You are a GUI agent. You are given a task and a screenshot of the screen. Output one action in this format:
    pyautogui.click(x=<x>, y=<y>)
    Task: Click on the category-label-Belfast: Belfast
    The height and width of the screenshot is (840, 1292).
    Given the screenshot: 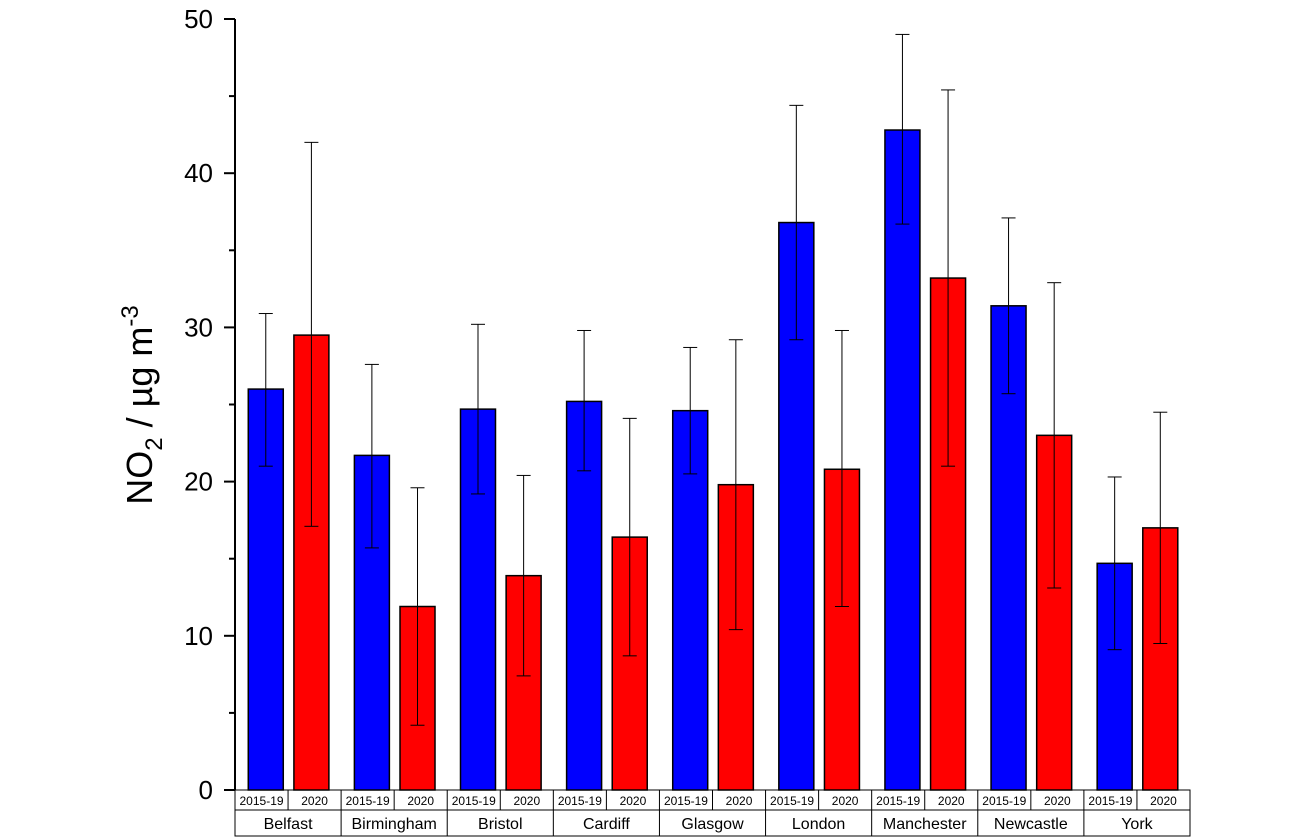 What is the action you would take?
    pyautogui.click(x=288, y=824)
    